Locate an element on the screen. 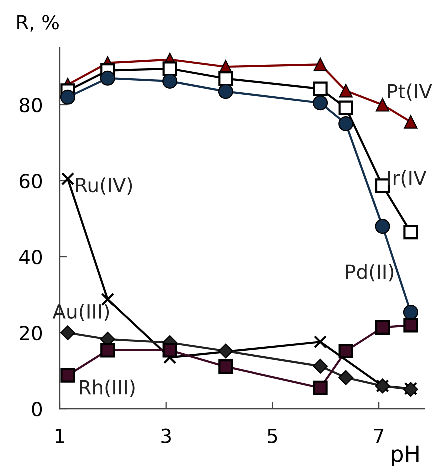  series-label: Ru(IV) is located at coordinates (104, 186).